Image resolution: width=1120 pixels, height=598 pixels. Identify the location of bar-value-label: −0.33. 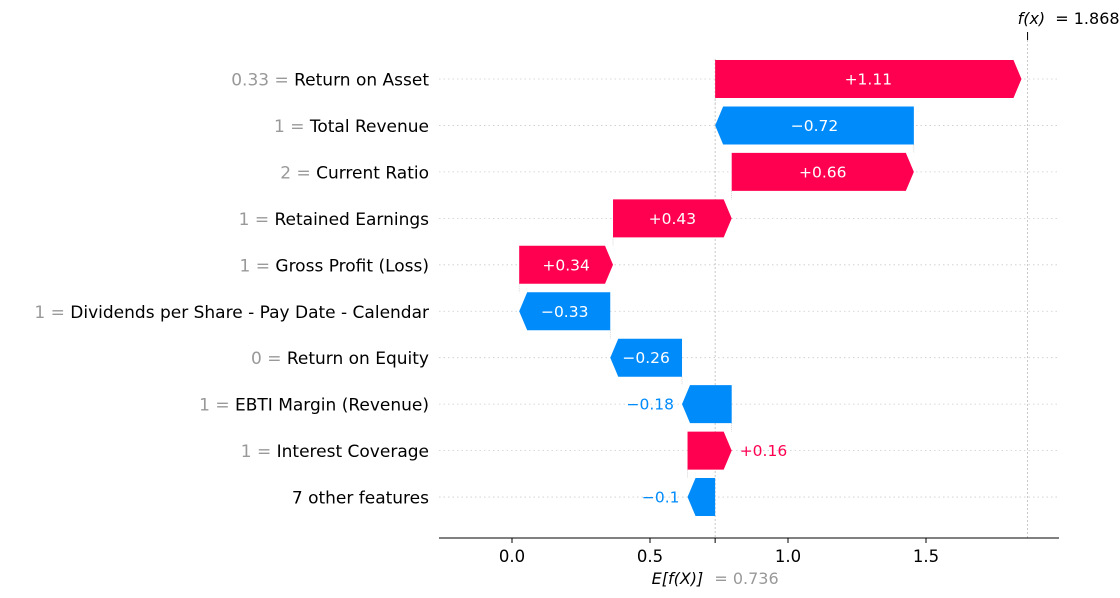
(565, 312).